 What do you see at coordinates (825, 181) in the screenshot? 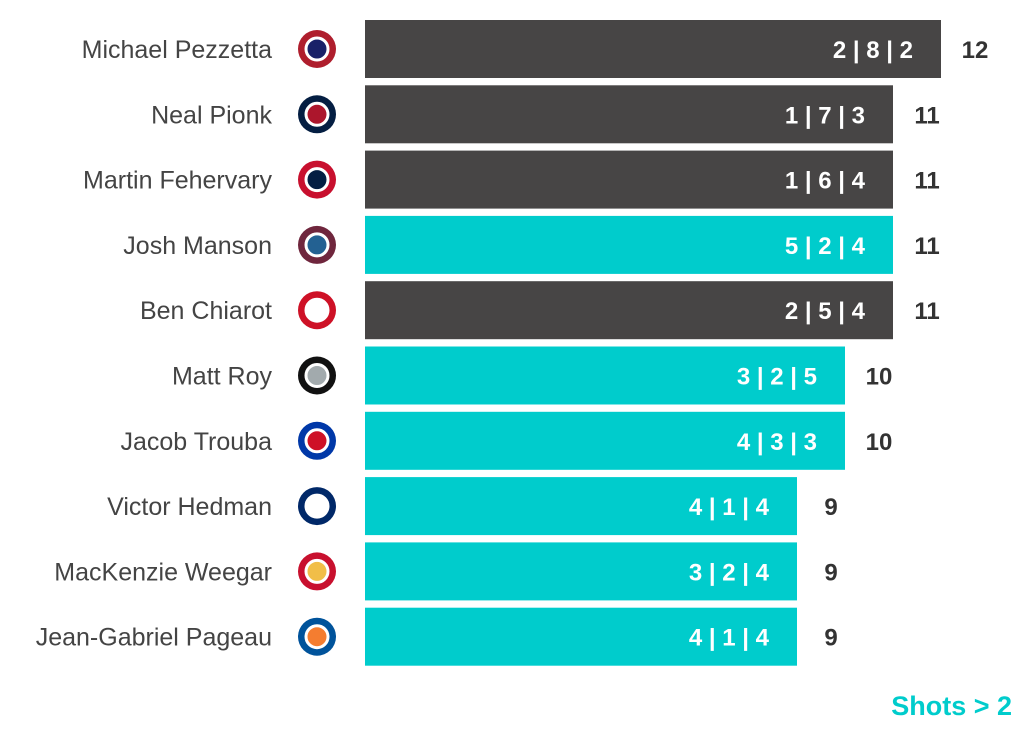
I see `breakdown-label: 1 | 6 | 4` at bounding box center [825, 181].